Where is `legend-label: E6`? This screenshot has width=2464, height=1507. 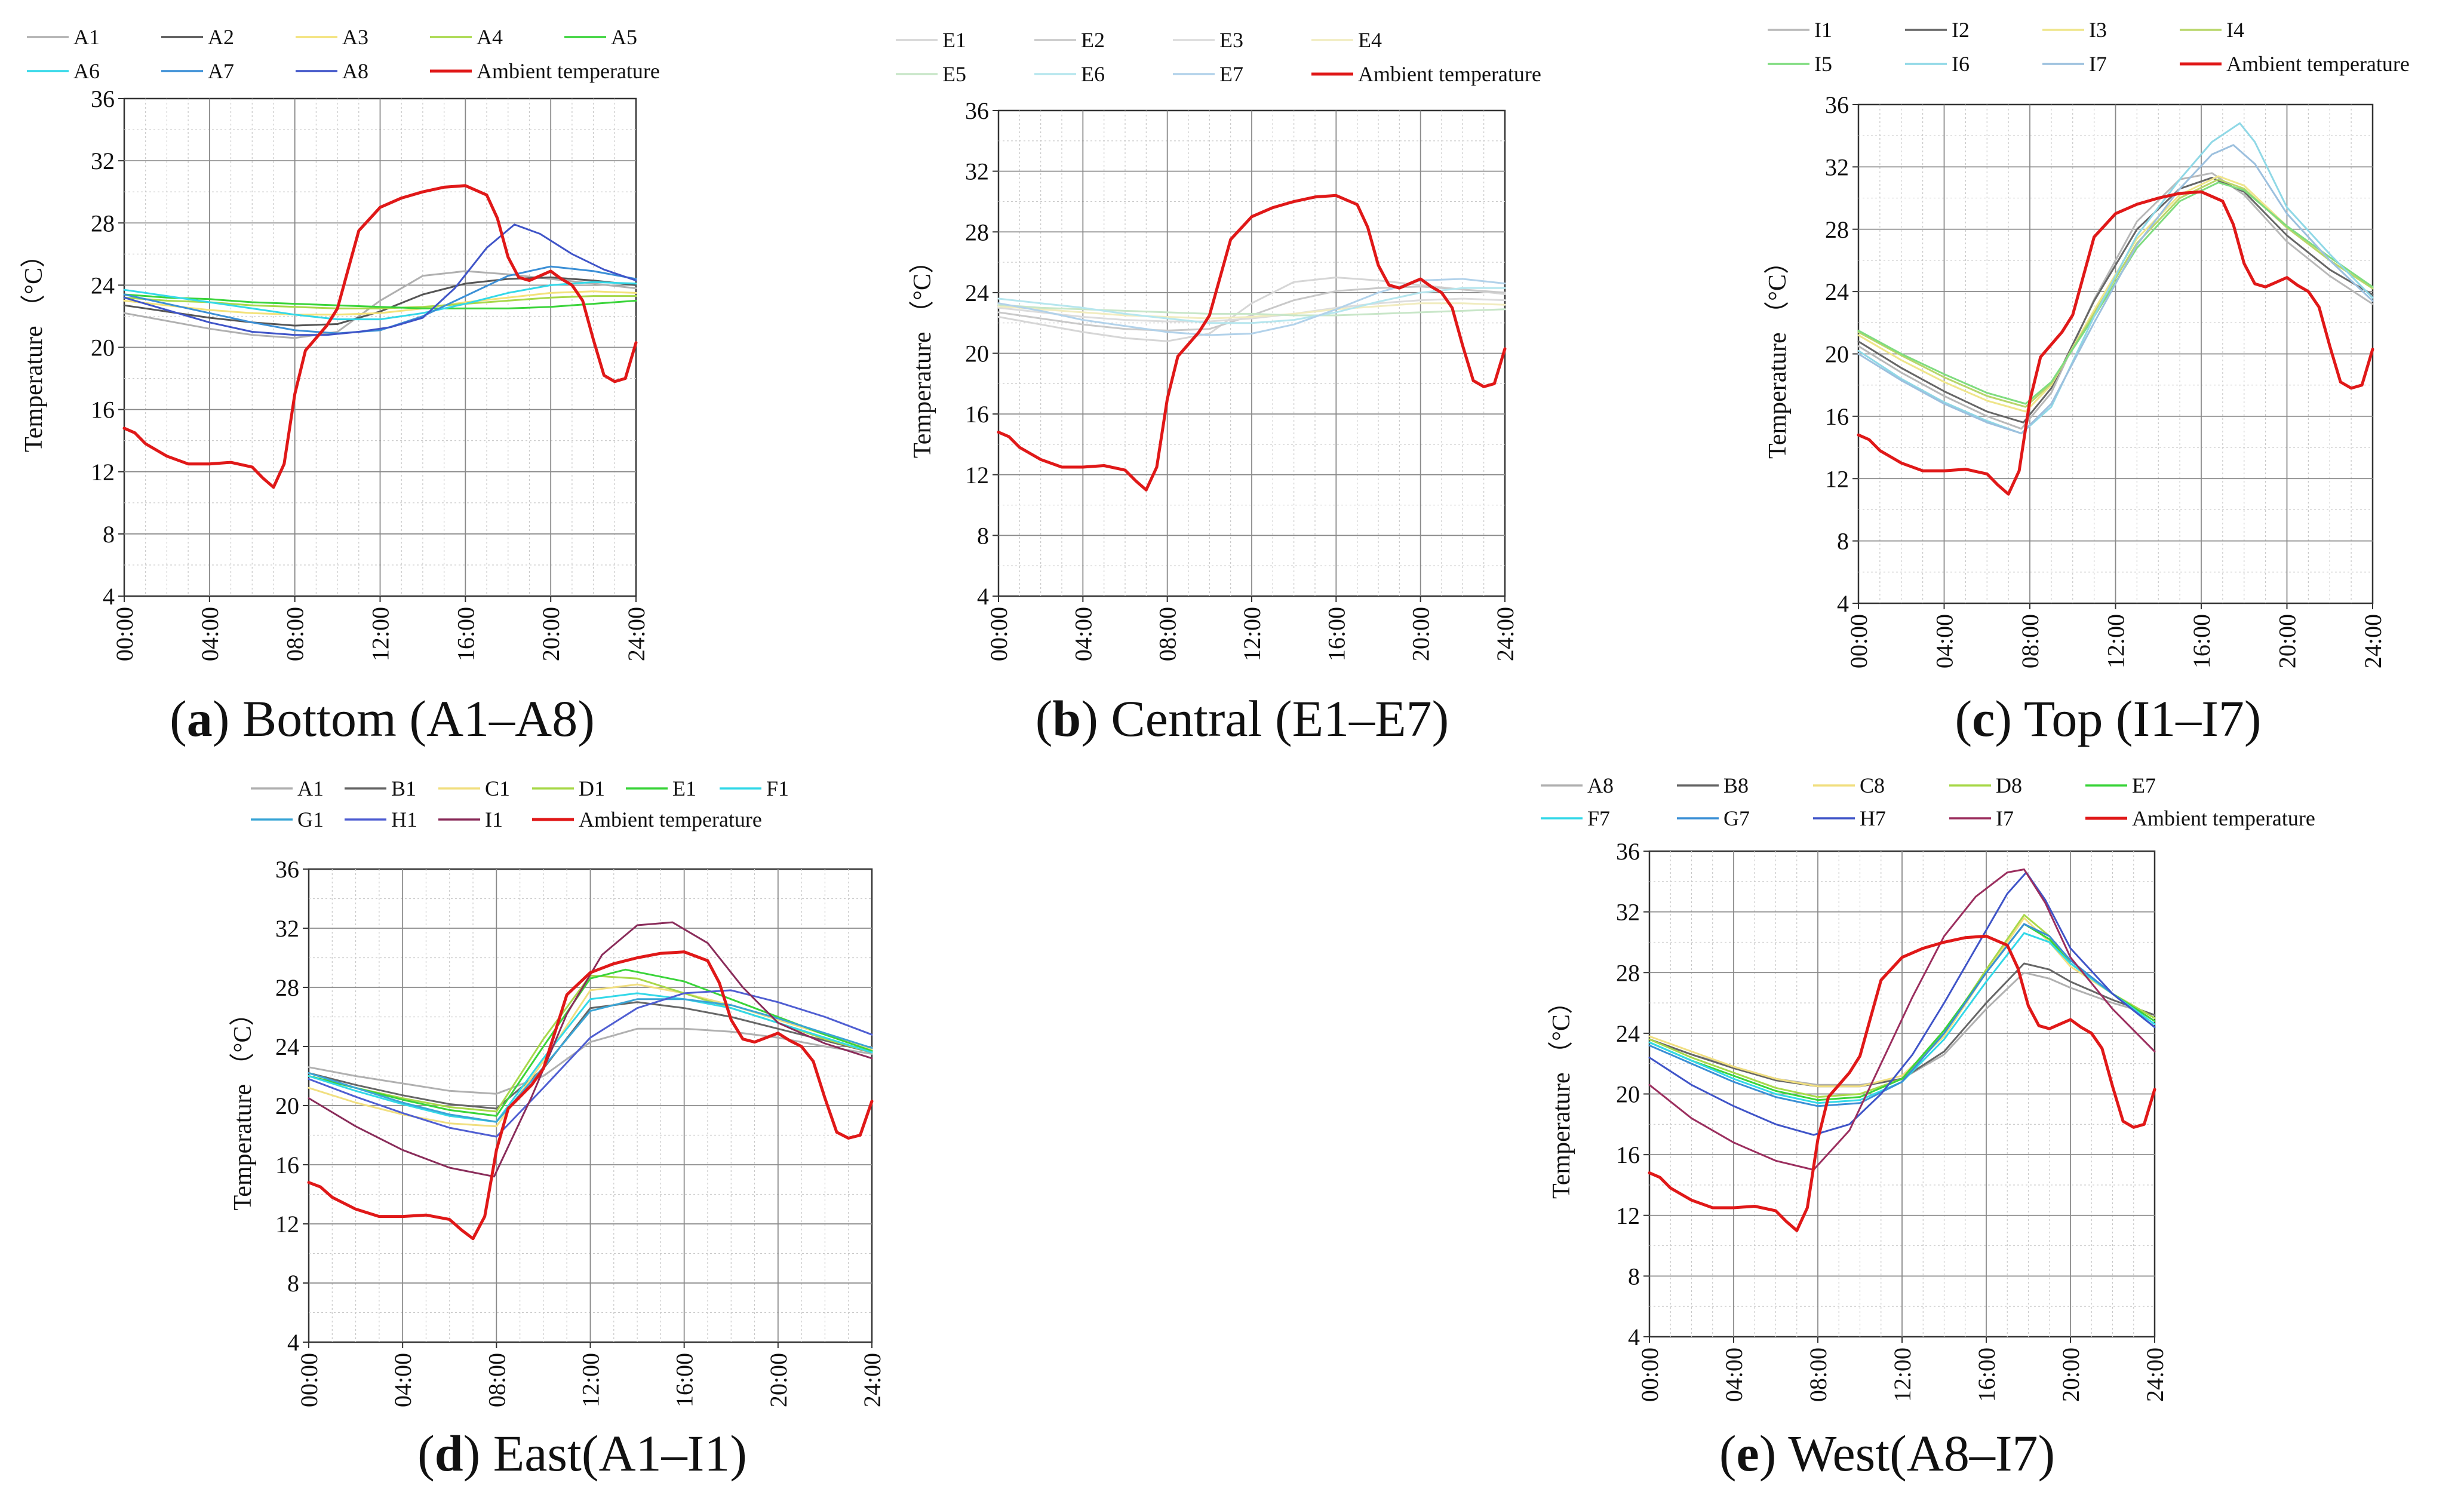
legend-label: E6 is located at coordinates (1093, 74).